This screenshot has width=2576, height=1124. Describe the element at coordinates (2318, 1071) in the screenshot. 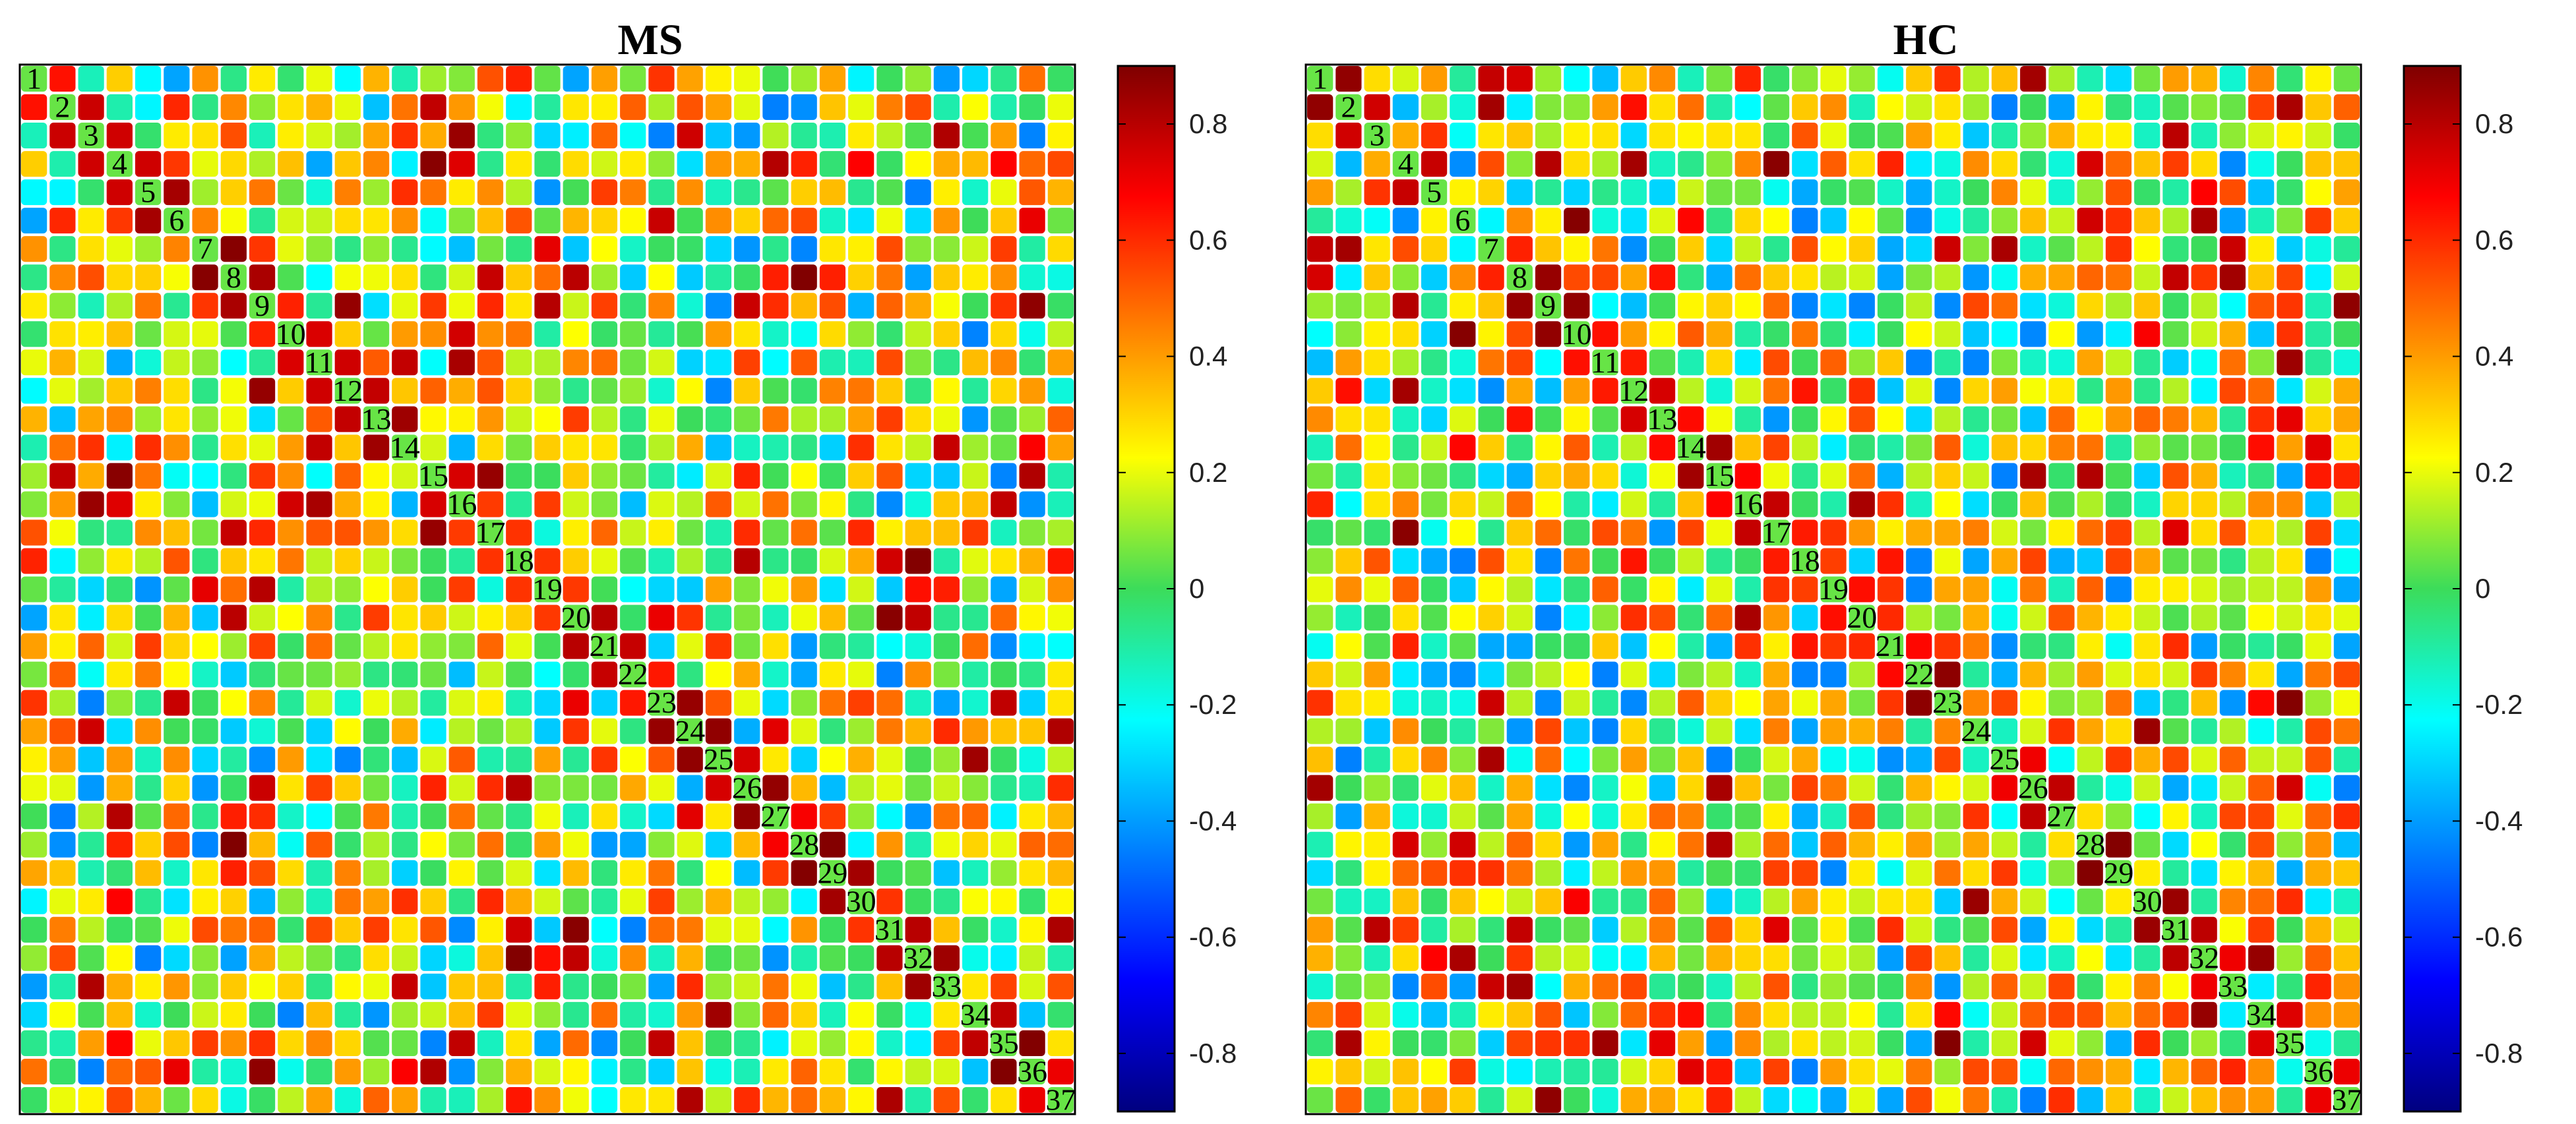

I see `diagonal-label-hc: 36` at that location.